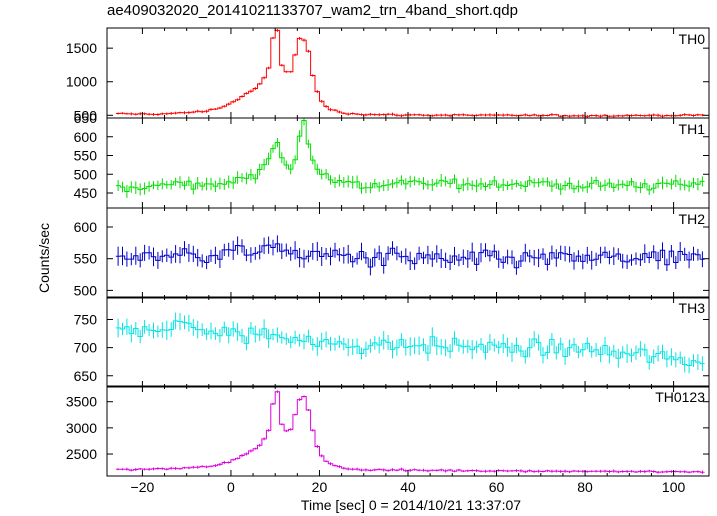 The height and width of the screenshot is (516, 717). What do you see at coordinates (692, 219) in the screenshot?
I see `th2-panel-label: TH2` at bounding box center [692, 219].